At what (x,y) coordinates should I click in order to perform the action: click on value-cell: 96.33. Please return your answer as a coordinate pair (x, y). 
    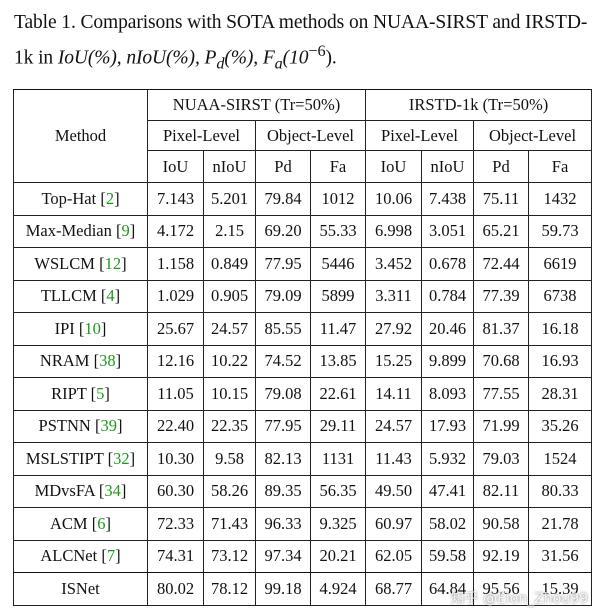
    Looking at the image, I should click on (283, 524).